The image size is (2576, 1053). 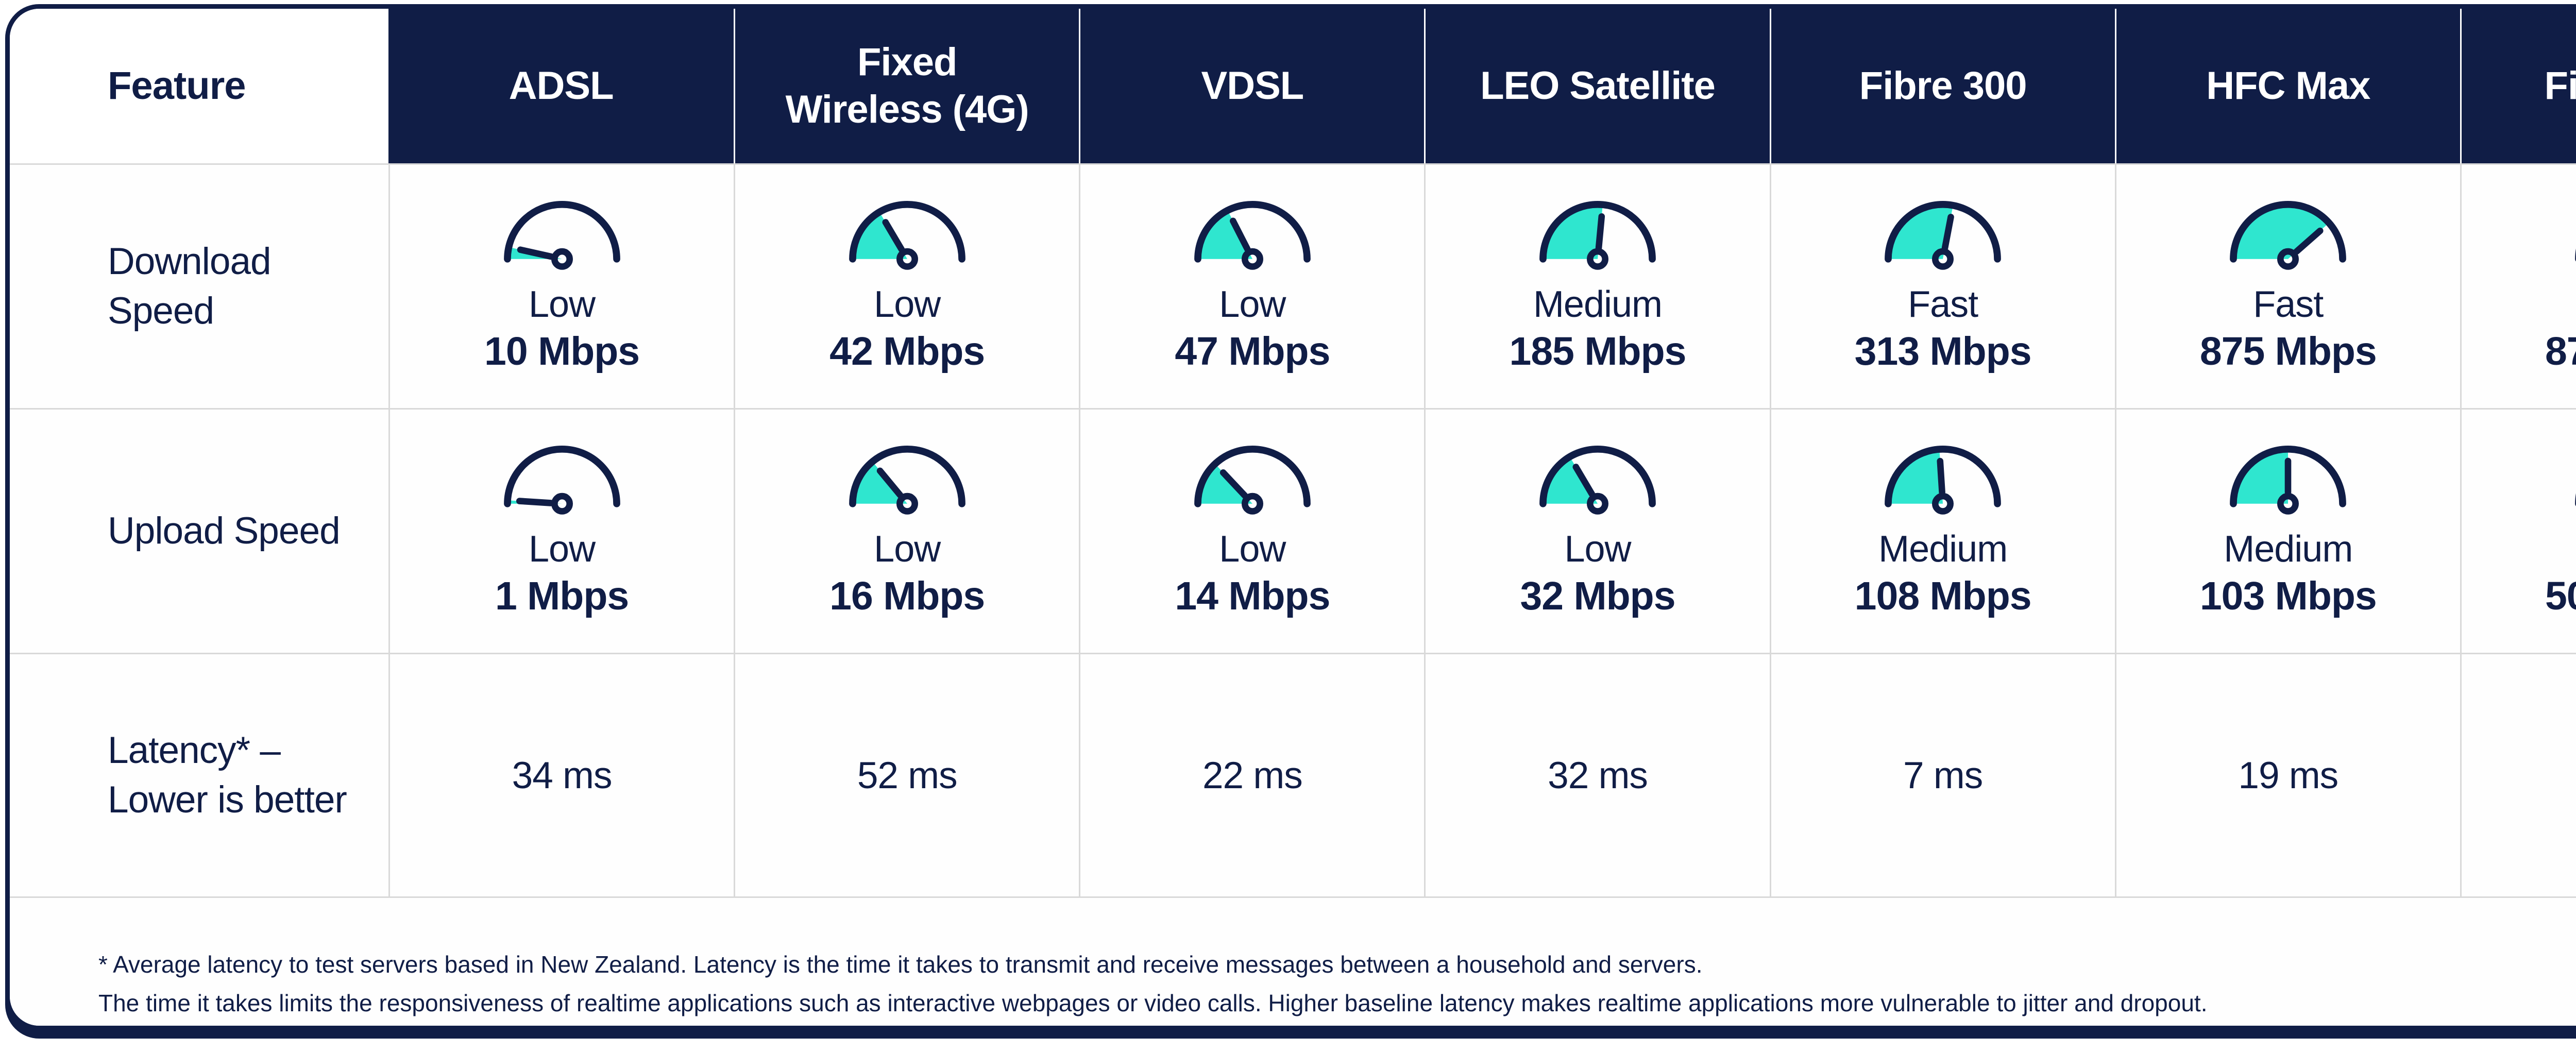 What do you see at coordinates (1252, 595) in the screenshot?
I see `speed-value: 14 Mbps` at bounding box center [1252, 595].